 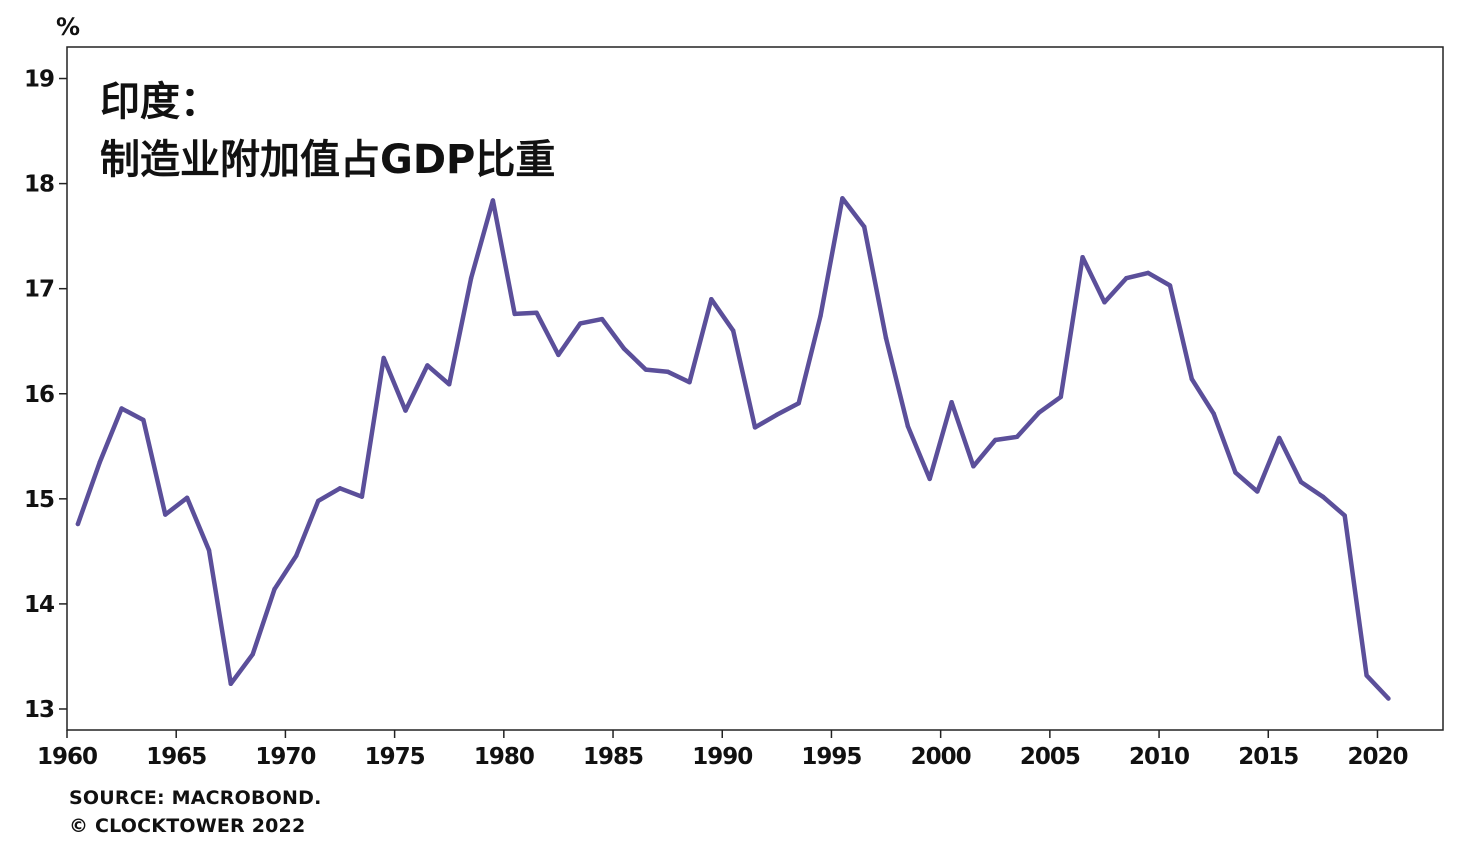 I want to click on x-tick-label-1970: 1970, so click(x=285, y=757).